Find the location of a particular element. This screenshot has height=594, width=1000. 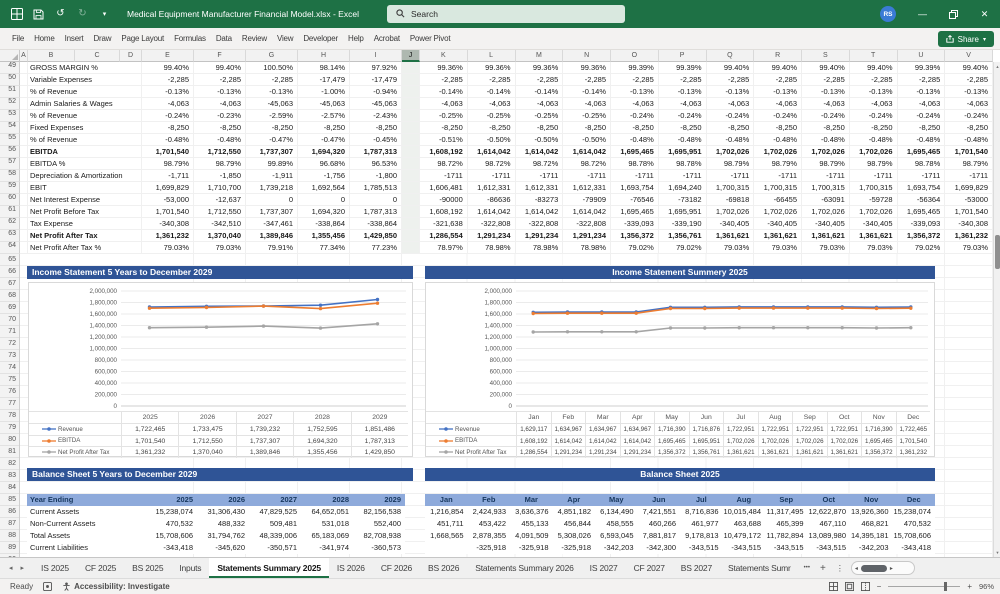

cell: -339,190 is located at coordinates (682, 224).